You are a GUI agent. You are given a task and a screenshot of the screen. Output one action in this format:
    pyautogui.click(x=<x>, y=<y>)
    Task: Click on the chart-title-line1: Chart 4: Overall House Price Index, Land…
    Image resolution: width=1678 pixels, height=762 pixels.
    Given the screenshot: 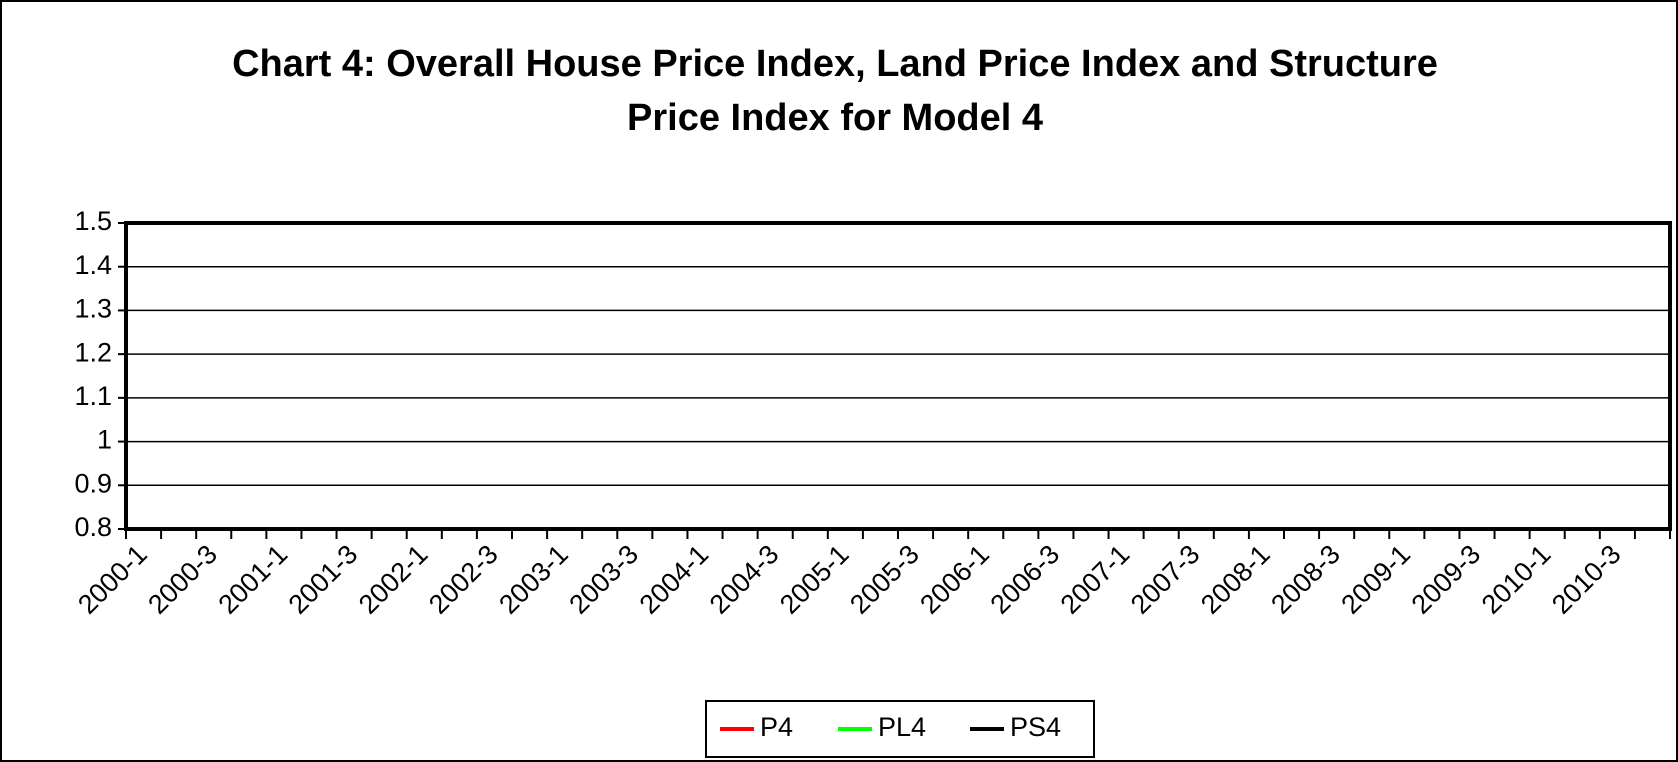 What is the action you would take?
    pyautogui.click(x=835, y=64)
    